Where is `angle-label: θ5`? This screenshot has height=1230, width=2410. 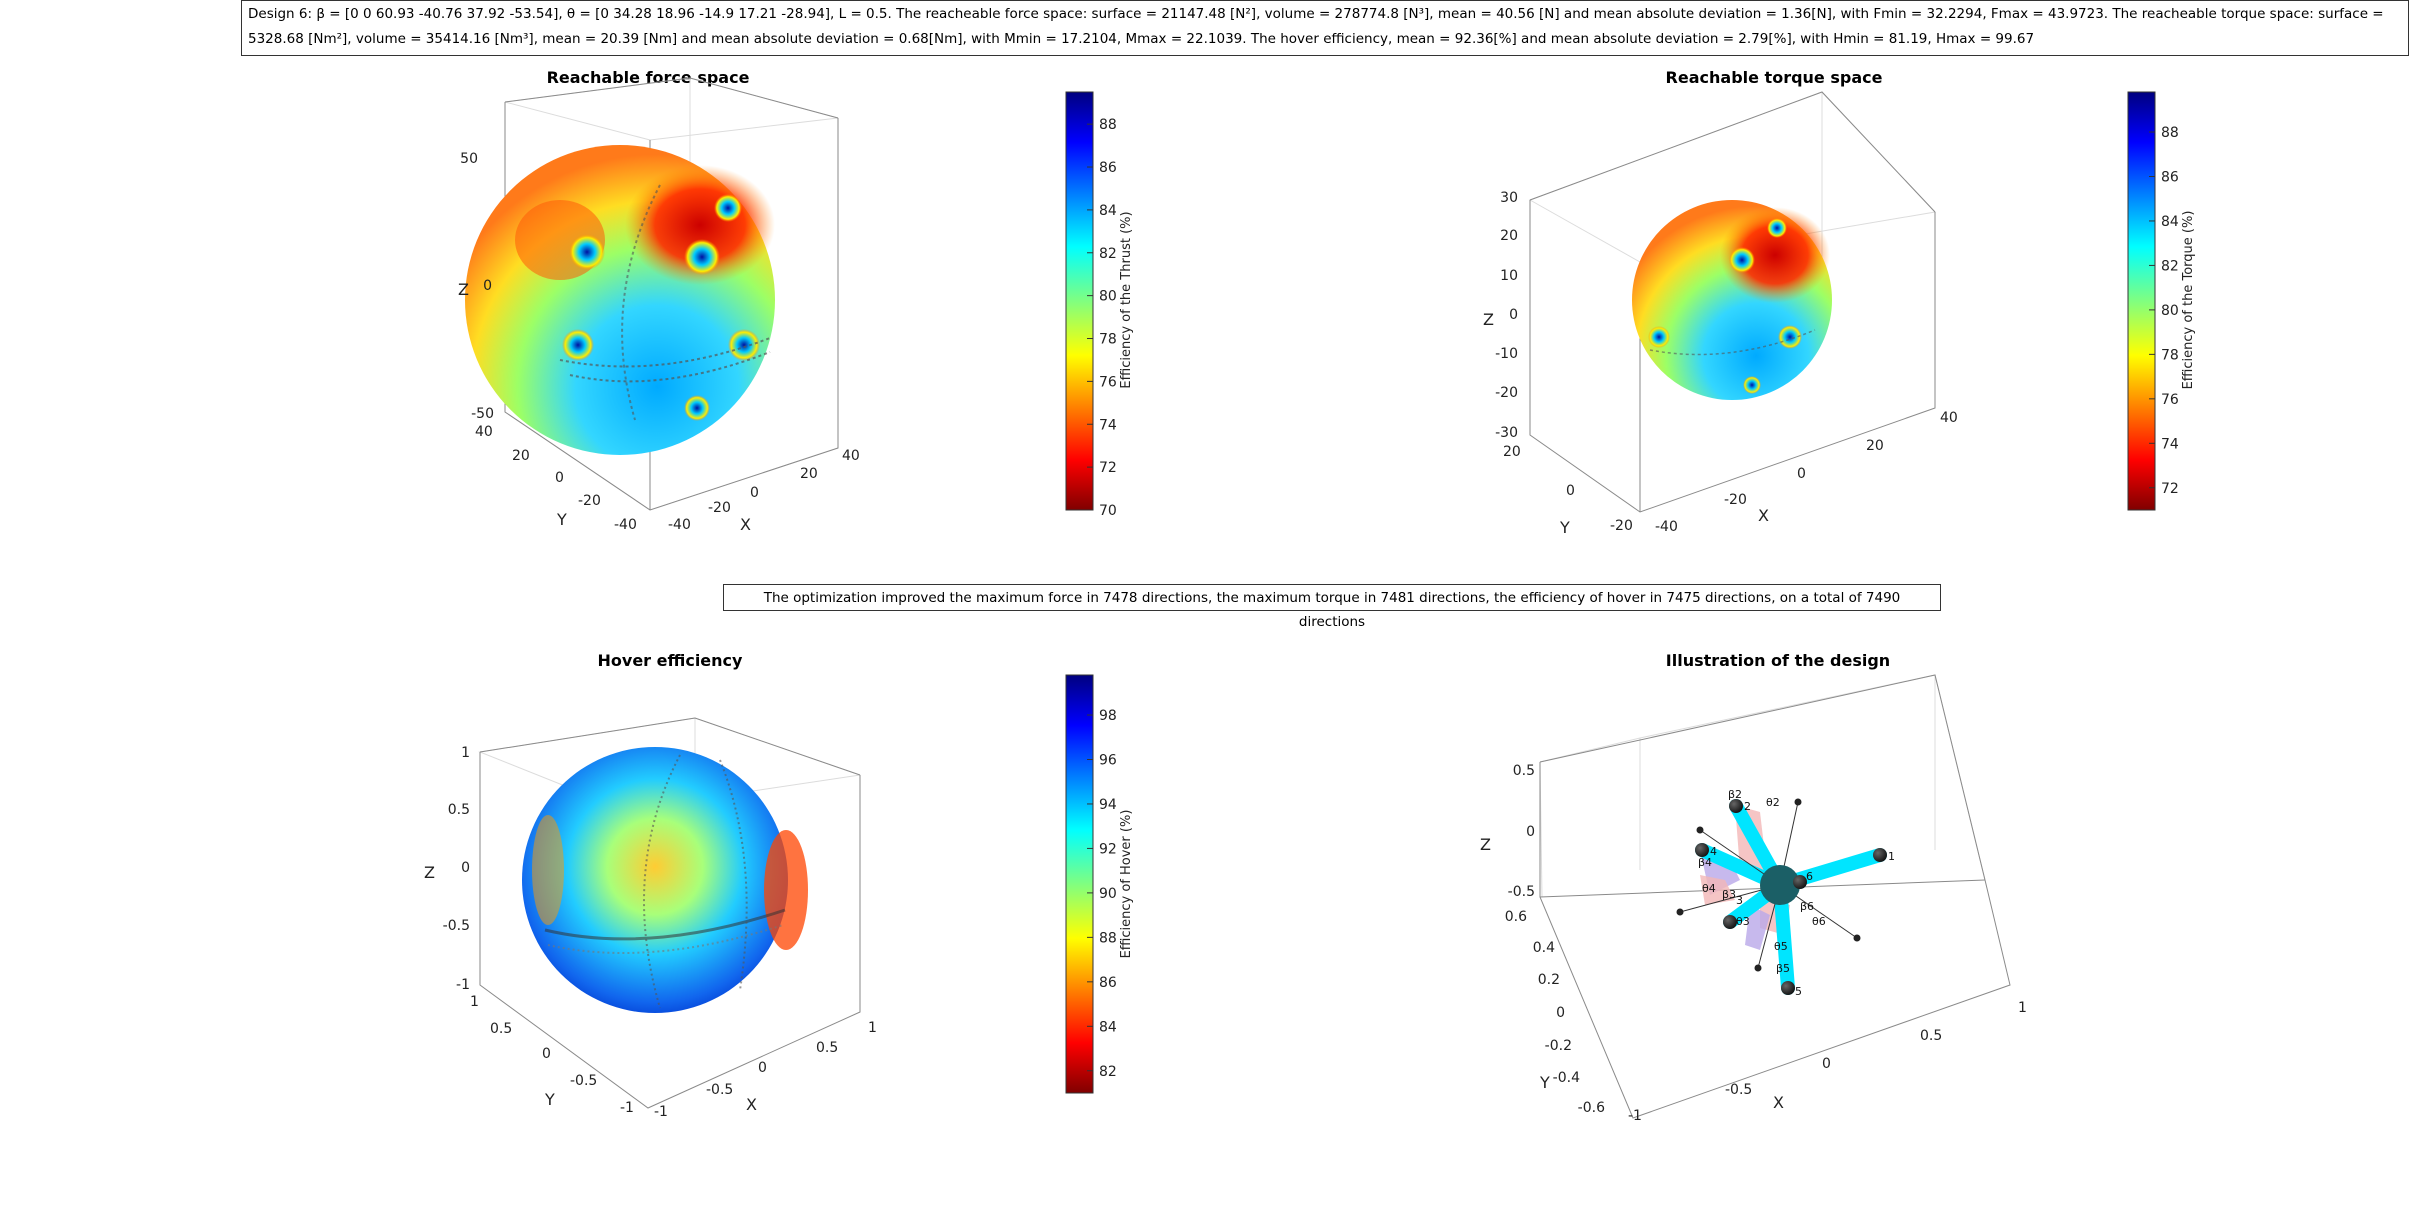
angle-label: θ5 is located at coordinates (1781, 946).